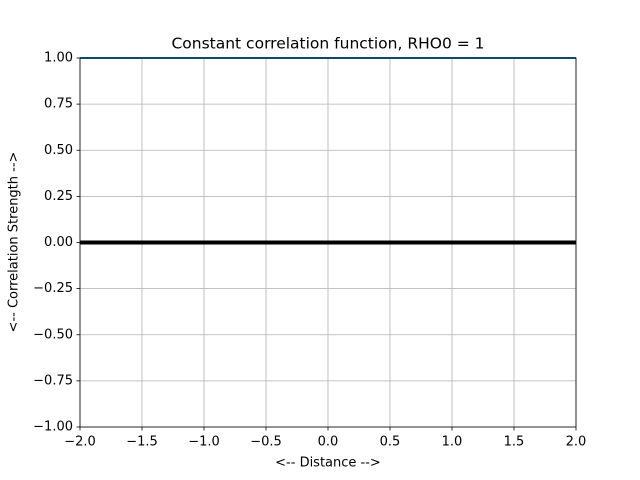  Describe the element at coordinates (53, 334) in the screenshot. I see `y-tick-label: −0.50` at that location.